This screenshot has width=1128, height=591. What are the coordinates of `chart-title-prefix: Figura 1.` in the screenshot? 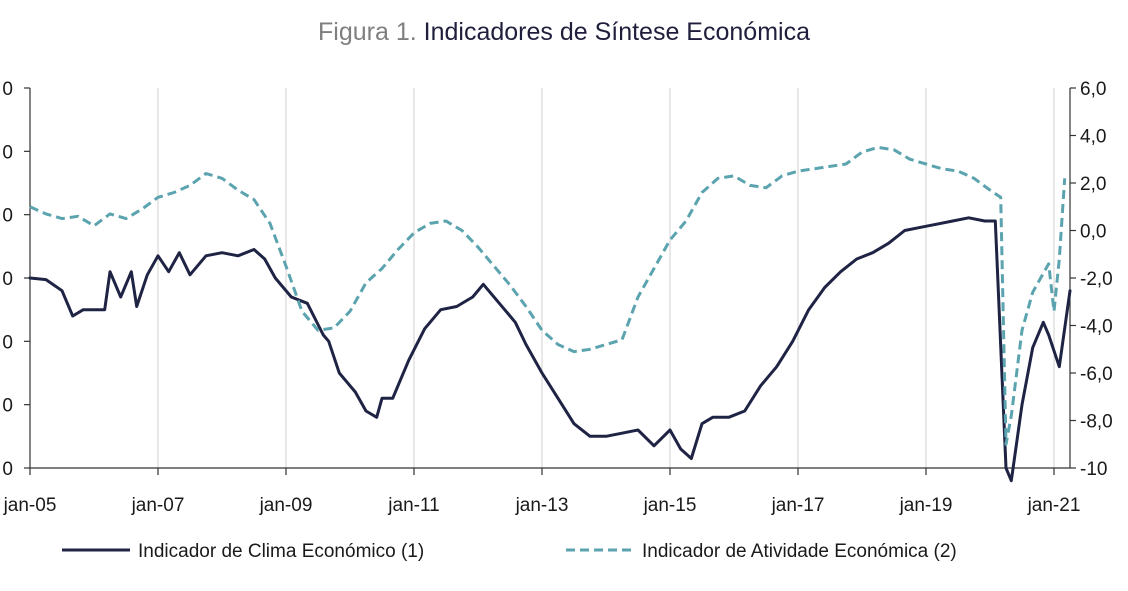 It's located at (367, 32).